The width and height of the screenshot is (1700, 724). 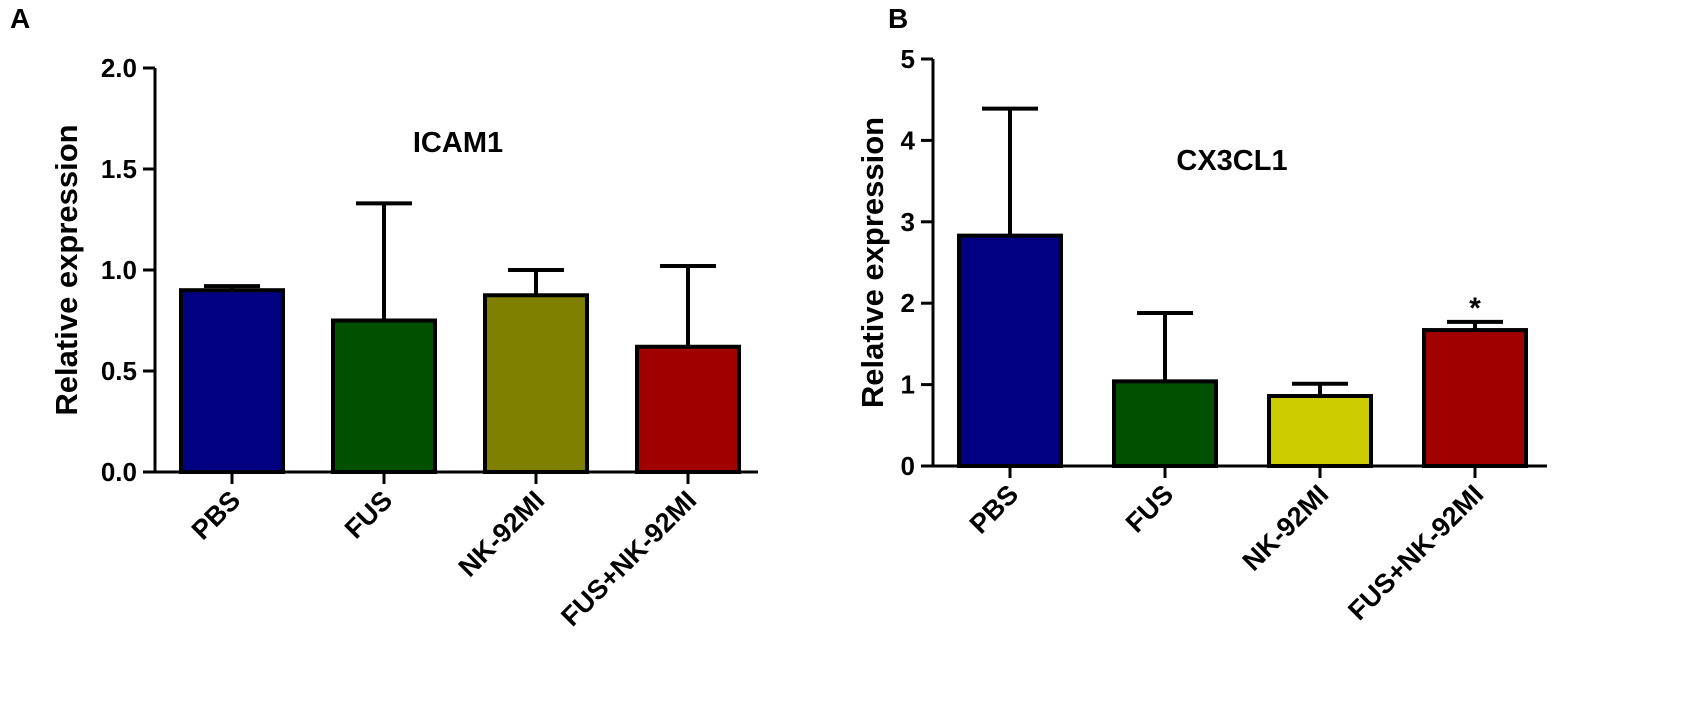 I want to click on y-tick-label: 0, so click(x=908, y=466).